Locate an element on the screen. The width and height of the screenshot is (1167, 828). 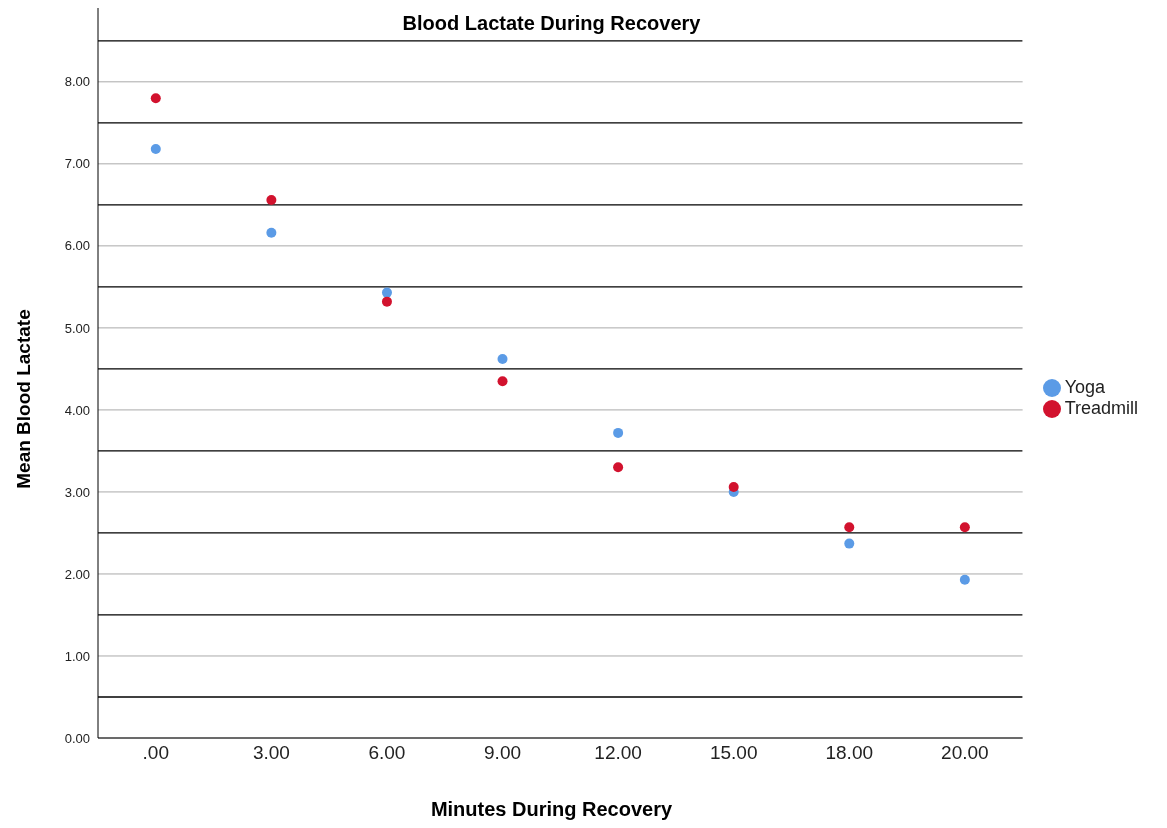
legend-label: Treadmill is located at coordinates (1101, 408).